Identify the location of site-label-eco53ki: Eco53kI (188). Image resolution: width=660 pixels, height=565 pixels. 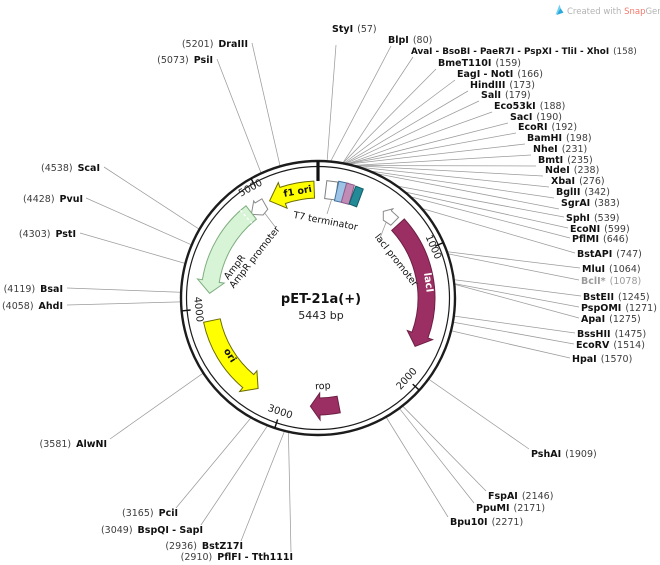
(529, 106).